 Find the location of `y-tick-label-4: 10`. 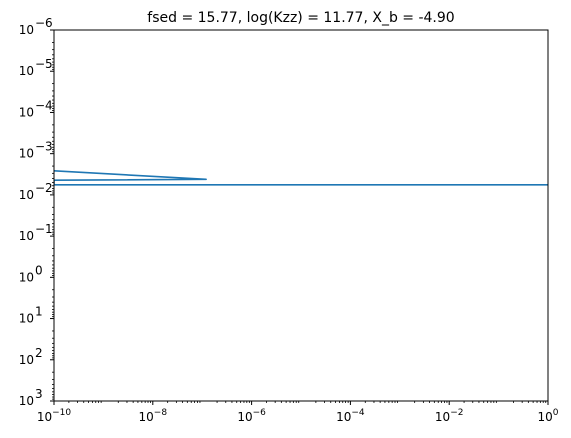

y-tick-label-4: 10 is located at coordinates (26, 195).